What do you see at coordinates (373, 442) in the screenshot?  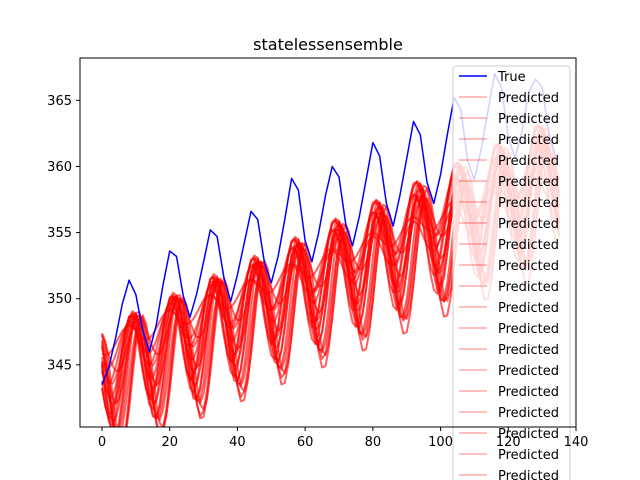 I see `x-tick-label: 80` at bounding box center [373, 442].